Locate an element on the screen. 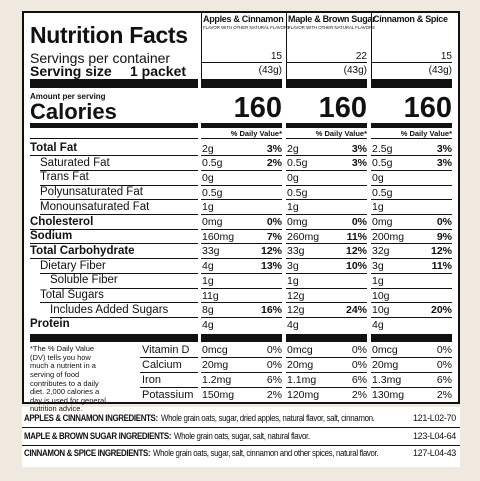 Image resolution: width=480 pixels, height=481 pixels. nutrient-label: Total Sugars is located at coordinates (72, 295).